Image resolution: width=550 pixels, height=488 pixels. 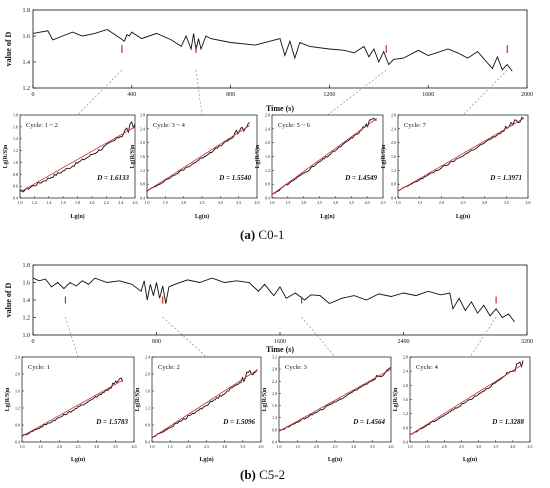 I want to click on panel-b-main-ytick-label: 1.0, so click(x=27, y=336).